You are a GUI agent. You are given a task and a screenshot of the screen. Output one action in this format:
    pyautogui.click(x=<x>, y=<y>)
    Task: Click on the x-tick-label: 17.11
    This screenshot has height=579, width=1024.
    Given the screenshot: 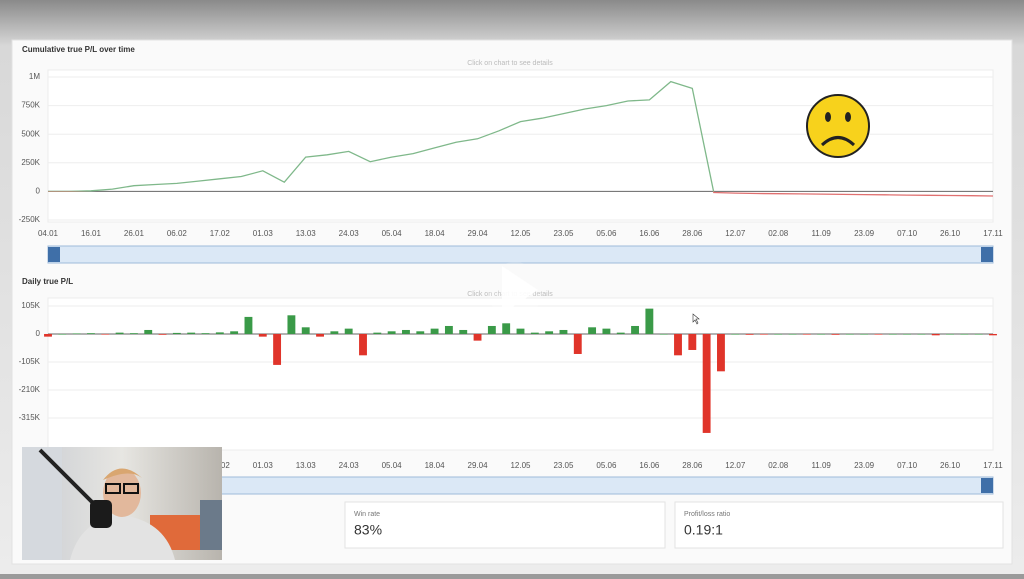 What is the action you would take?
    pyautogui.click(x=993, y=233)
    